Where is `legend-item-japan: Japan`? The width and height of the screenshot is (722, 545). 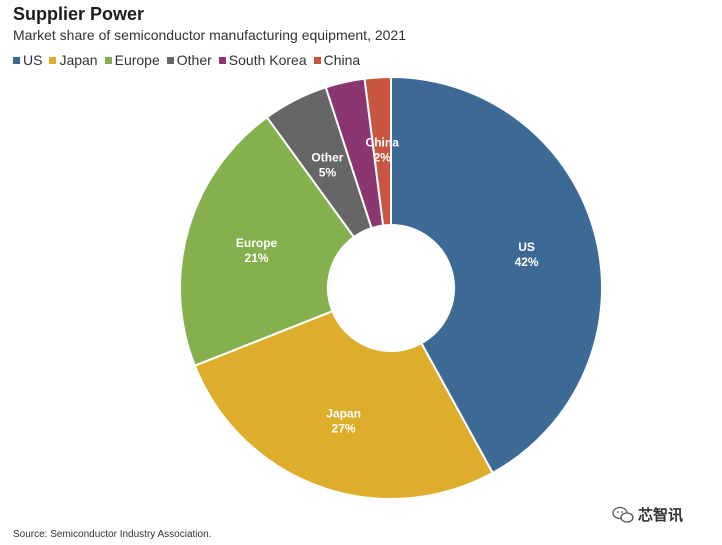
legend-item-japan: Japan is located at coordinates (73, 60).